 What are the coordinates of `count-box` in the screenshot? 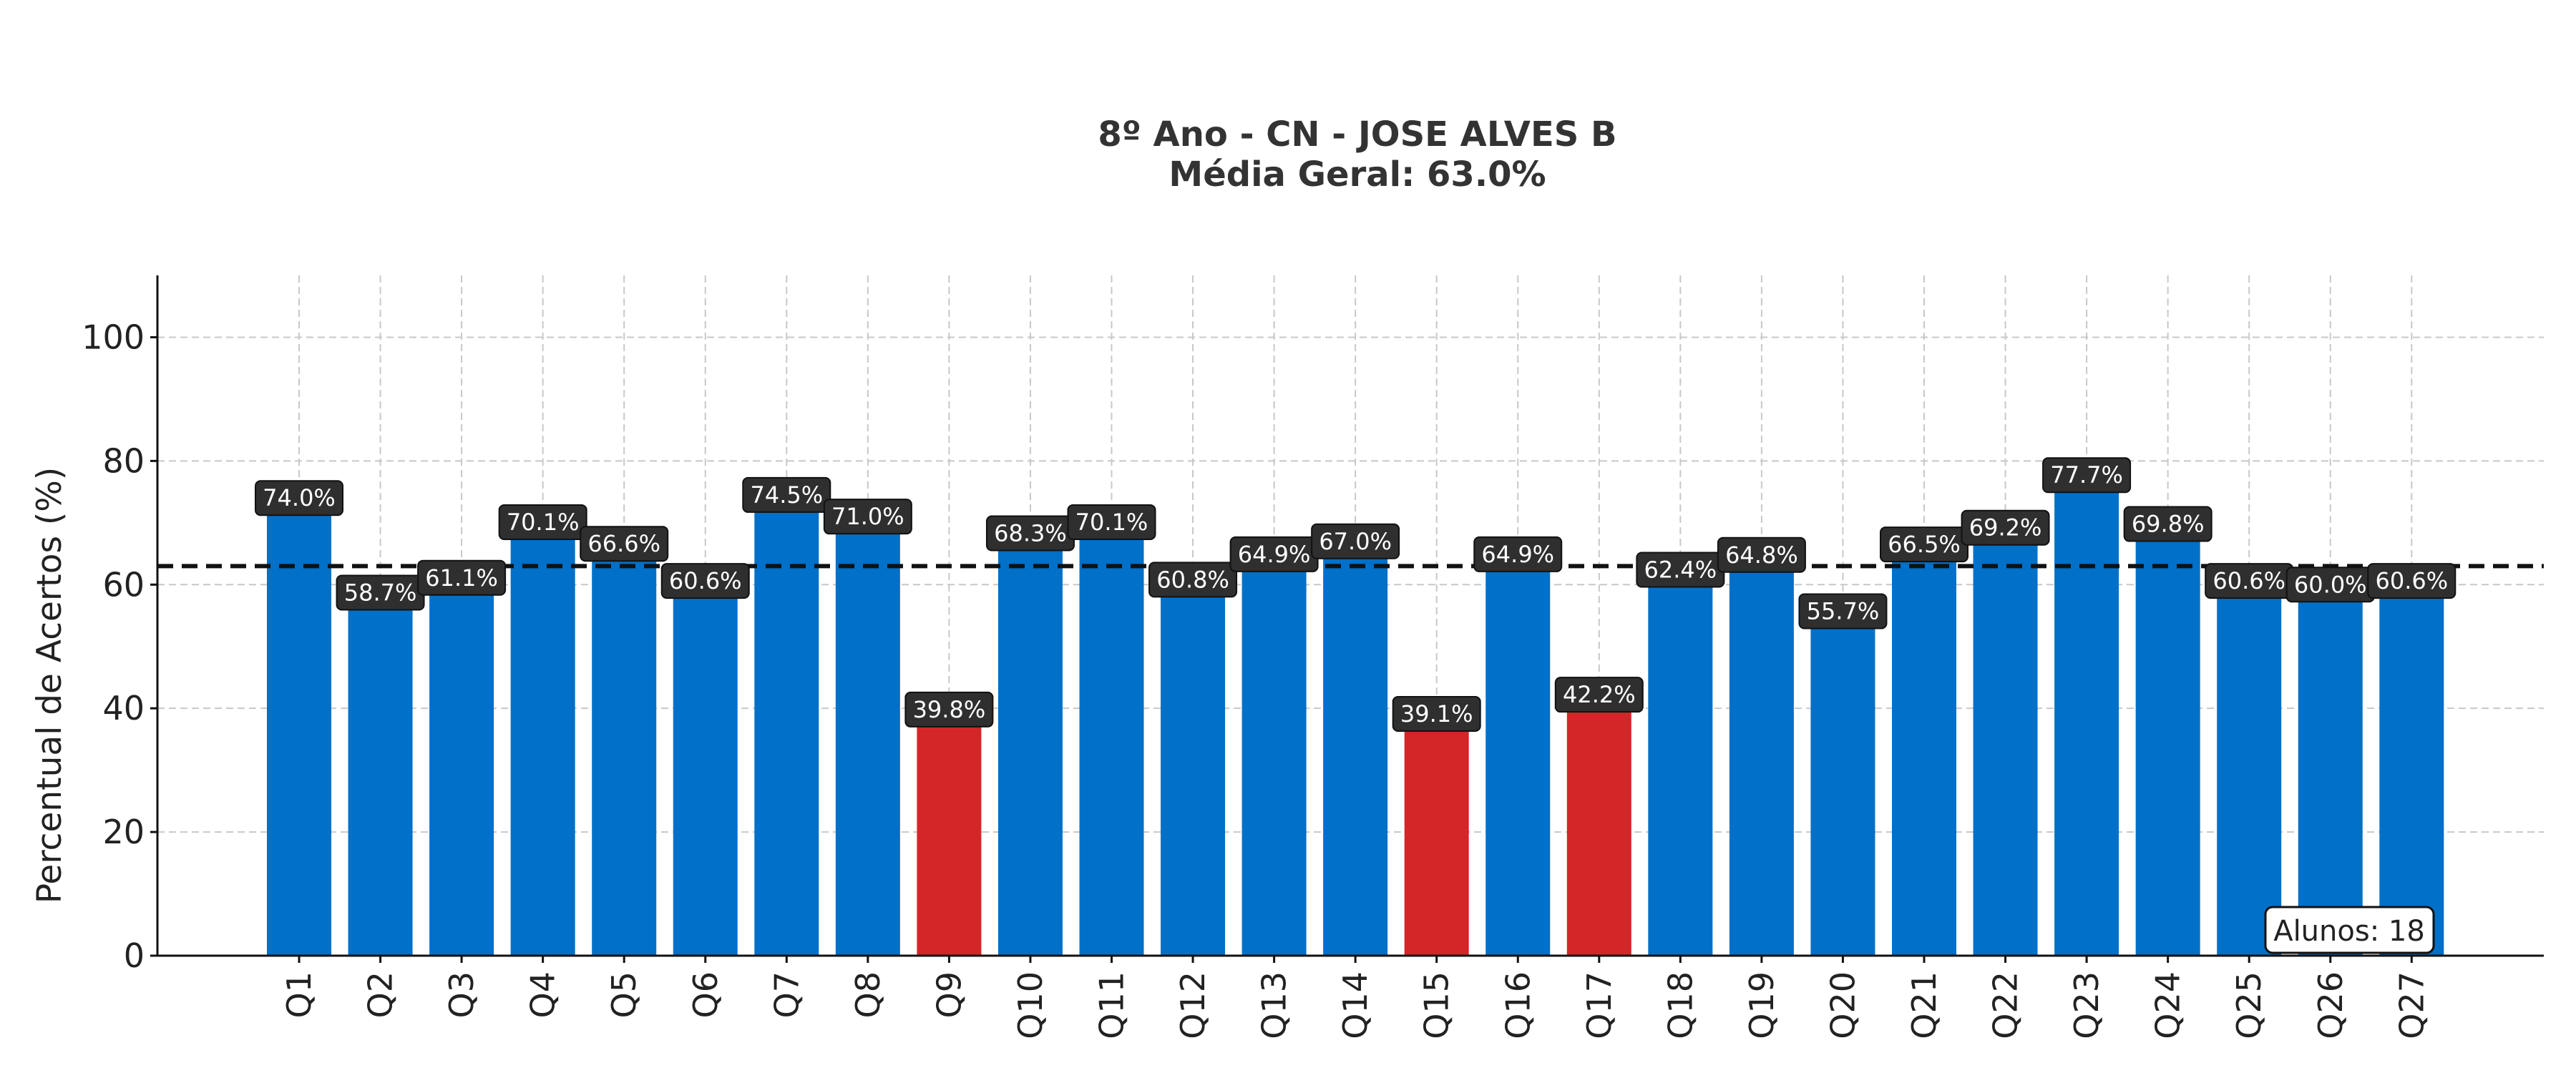 It's located at (2349, 930).